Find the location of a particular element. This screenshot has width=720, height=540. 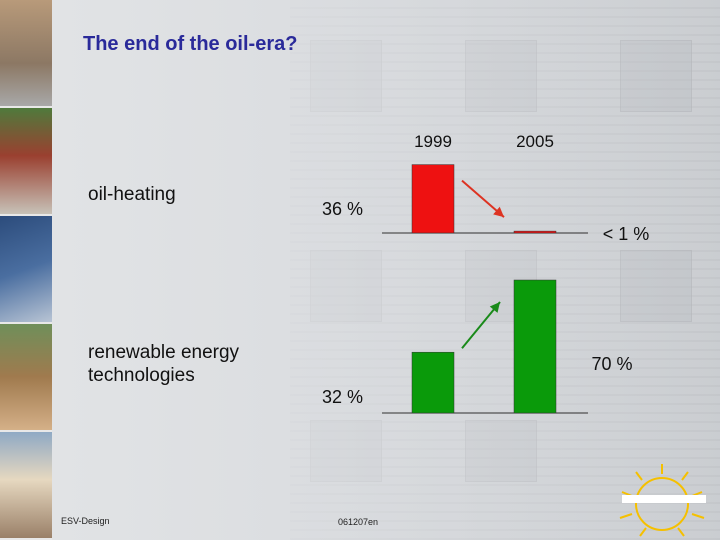

trend-arrowhead-renewable is located at coordinates (494, 307).